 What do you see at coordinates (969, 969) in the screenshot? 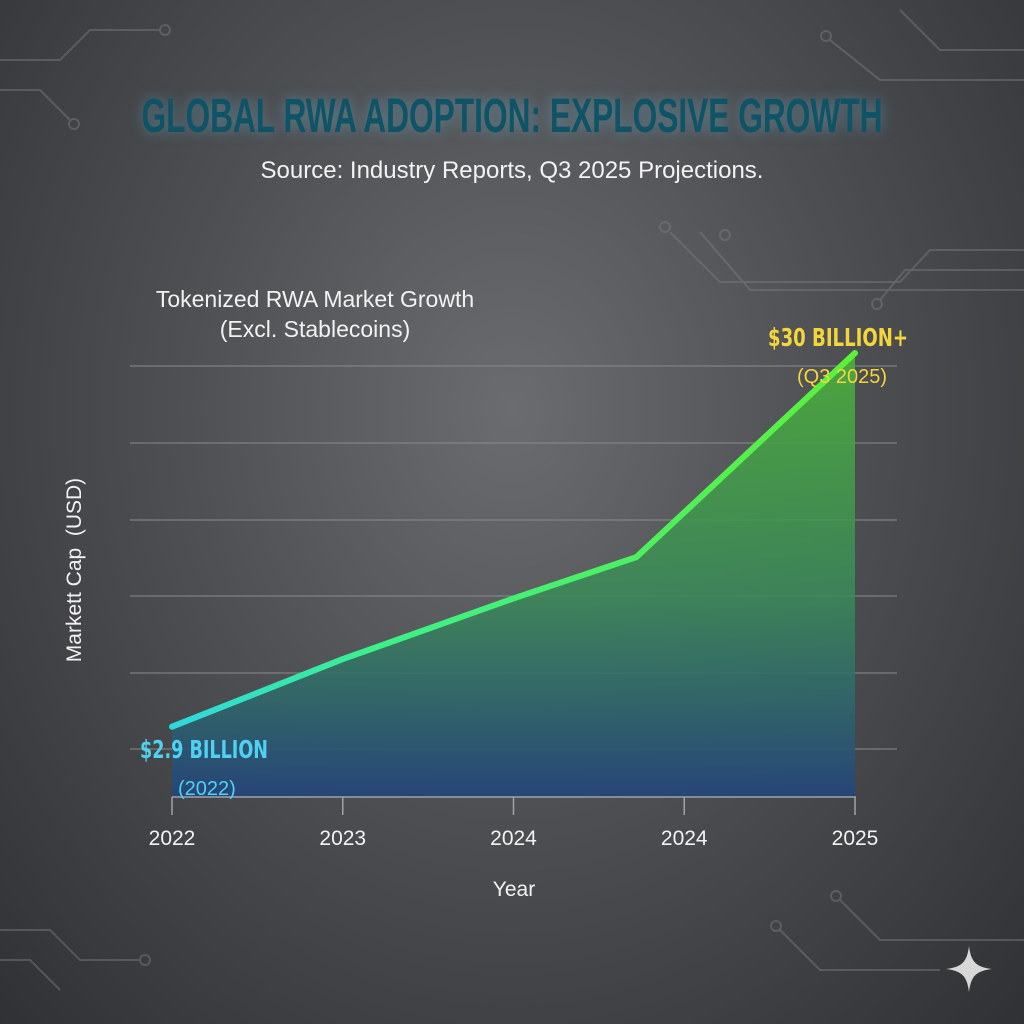
I see `sparkle-icon` at bounding box center [969, 969].